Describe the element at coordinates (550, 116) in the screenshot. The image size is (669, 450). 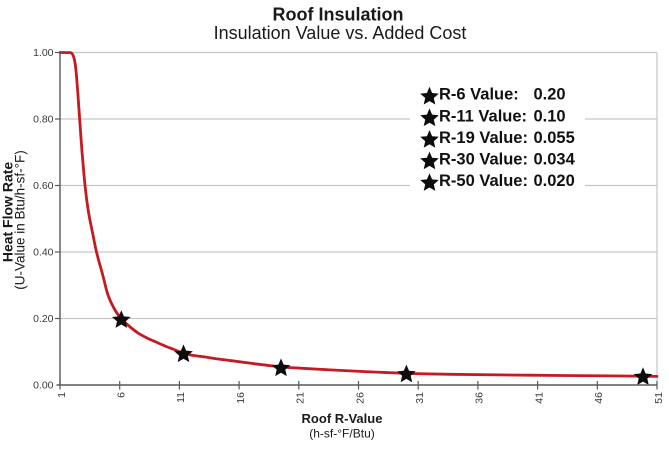
I see `svg-text: 0.10` at that location.